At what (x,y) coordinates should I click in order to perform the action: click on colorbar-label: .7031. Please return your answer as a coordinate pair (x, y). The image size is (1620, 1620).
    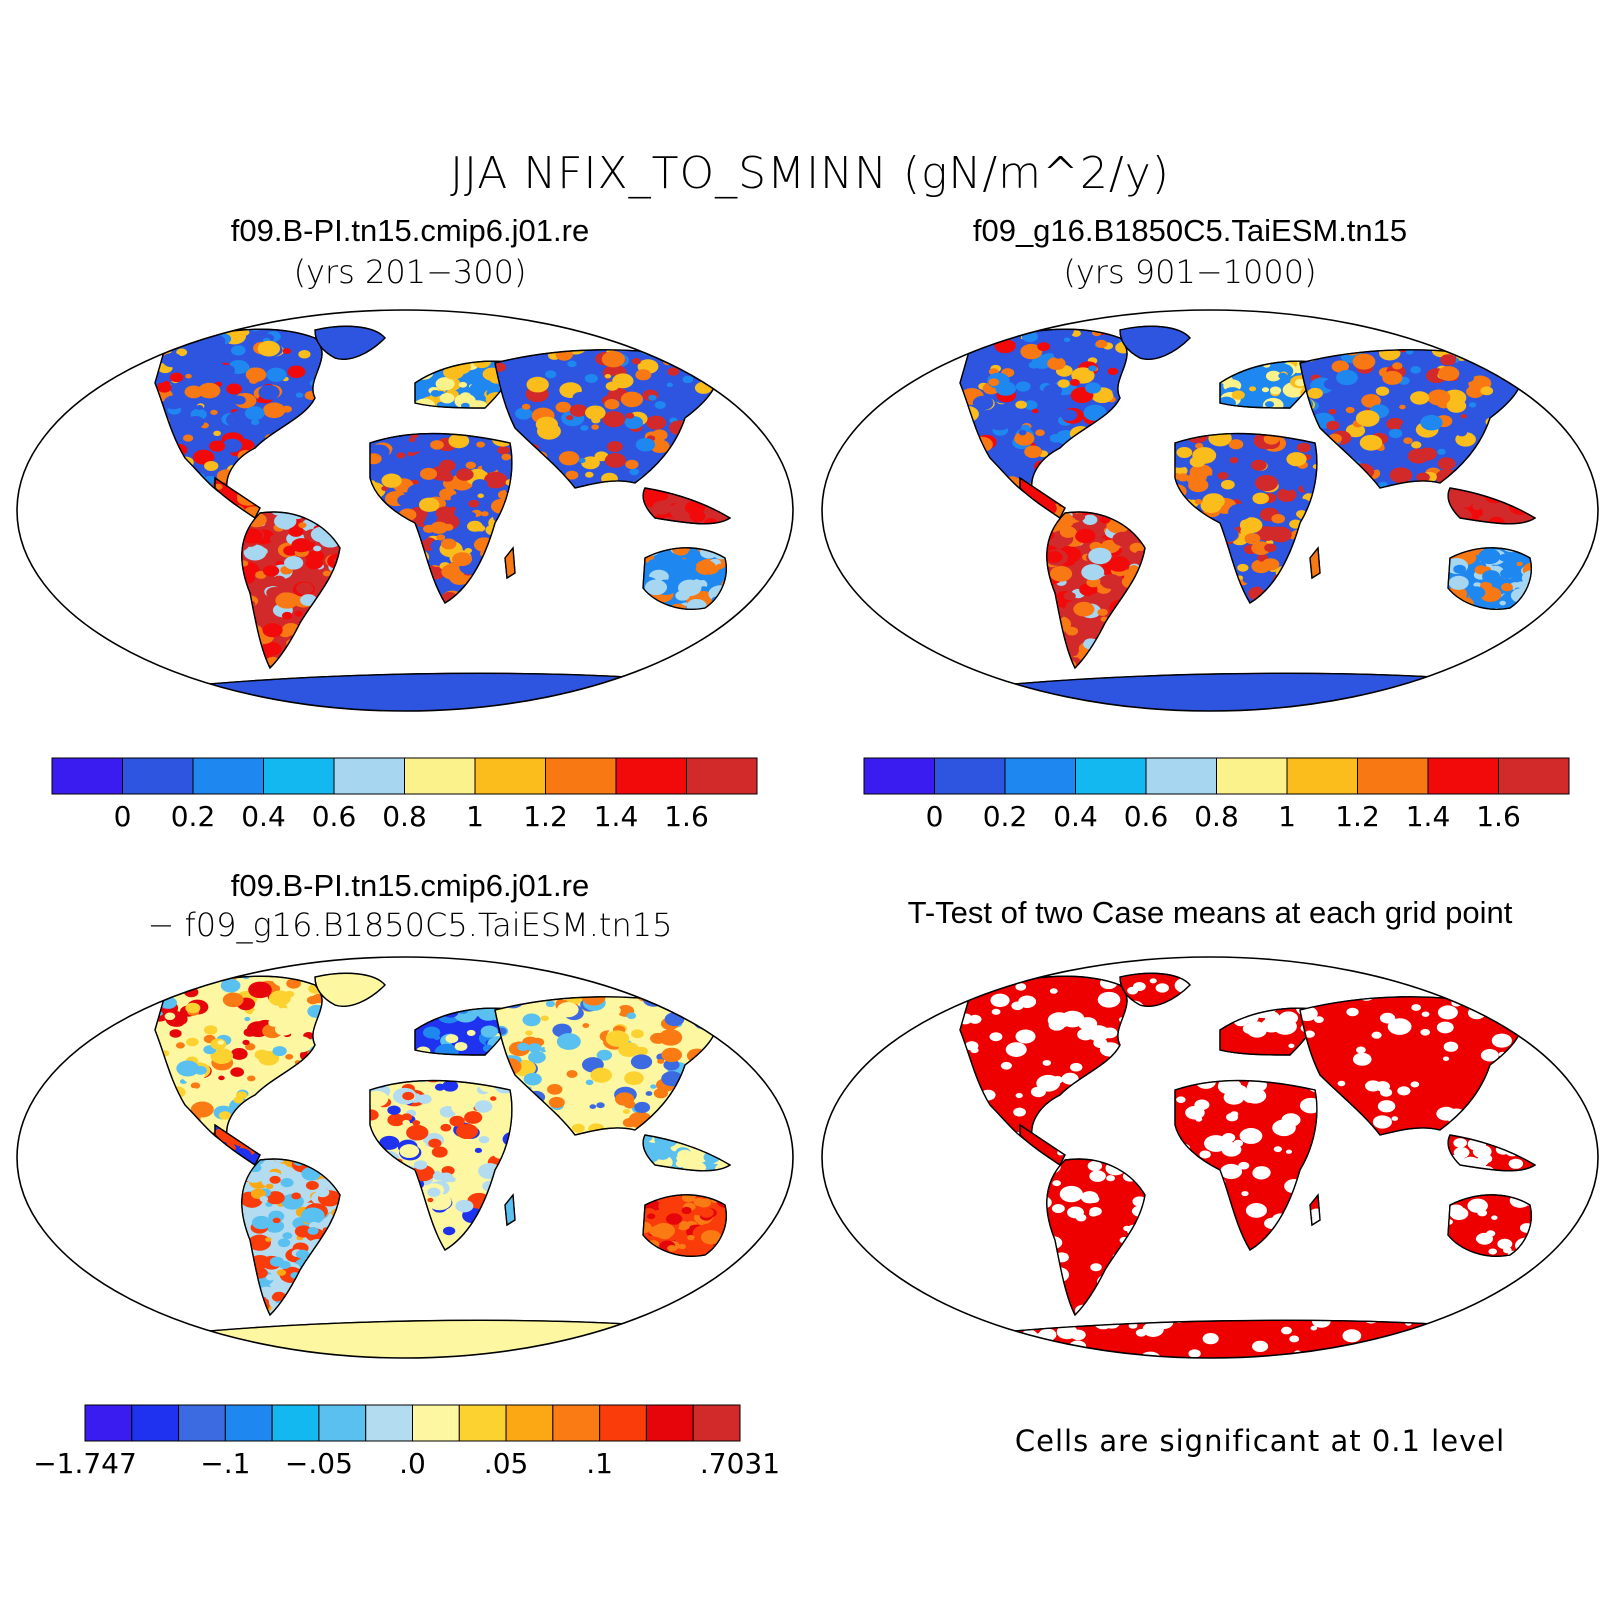
    Looking at the image, I should click on (740, 1463).